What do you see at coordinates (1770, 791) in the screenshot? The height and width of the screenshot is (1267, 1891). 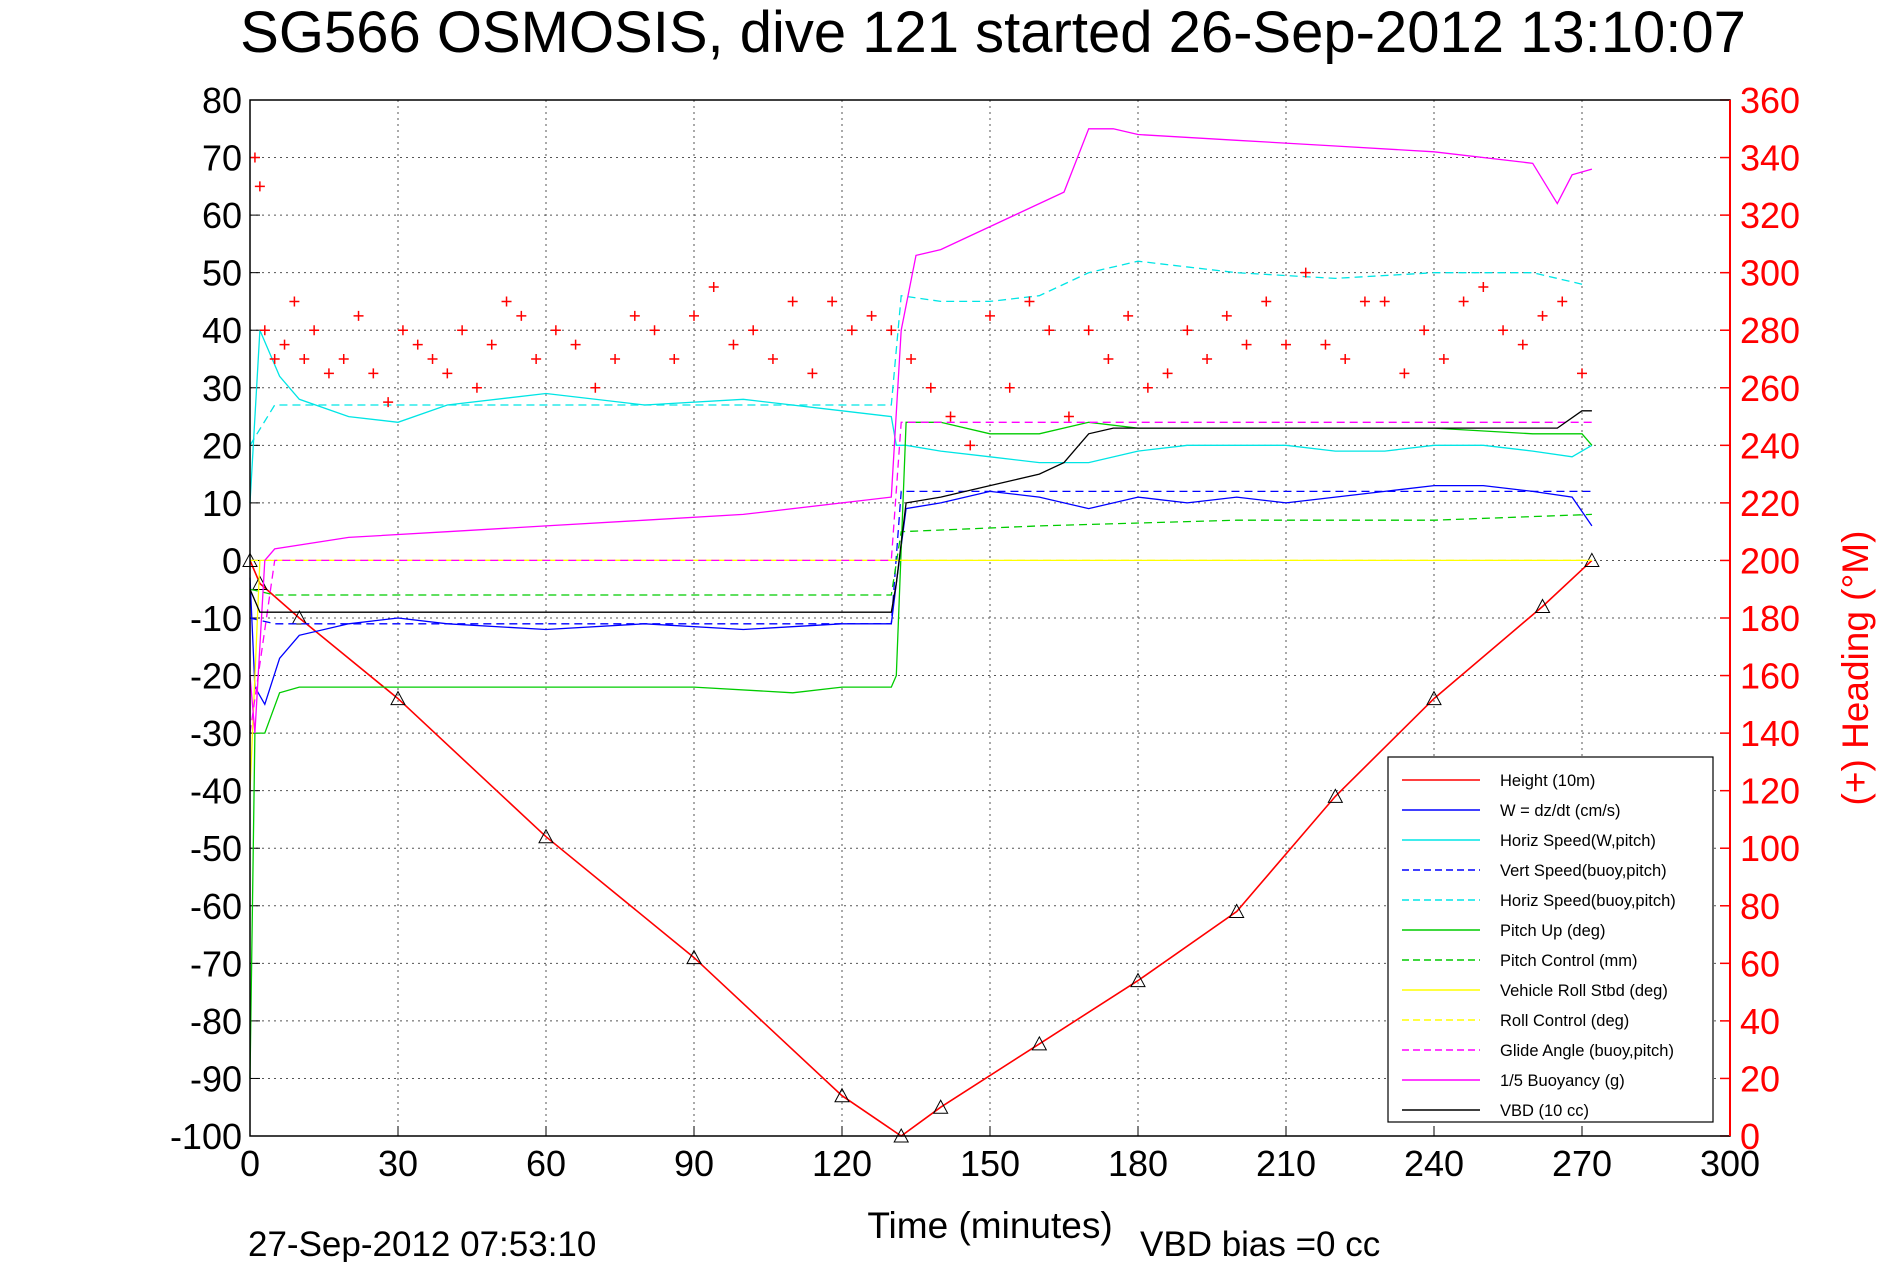 I see `y-right-tick-label: 120` at bounding box center [1770, 791].